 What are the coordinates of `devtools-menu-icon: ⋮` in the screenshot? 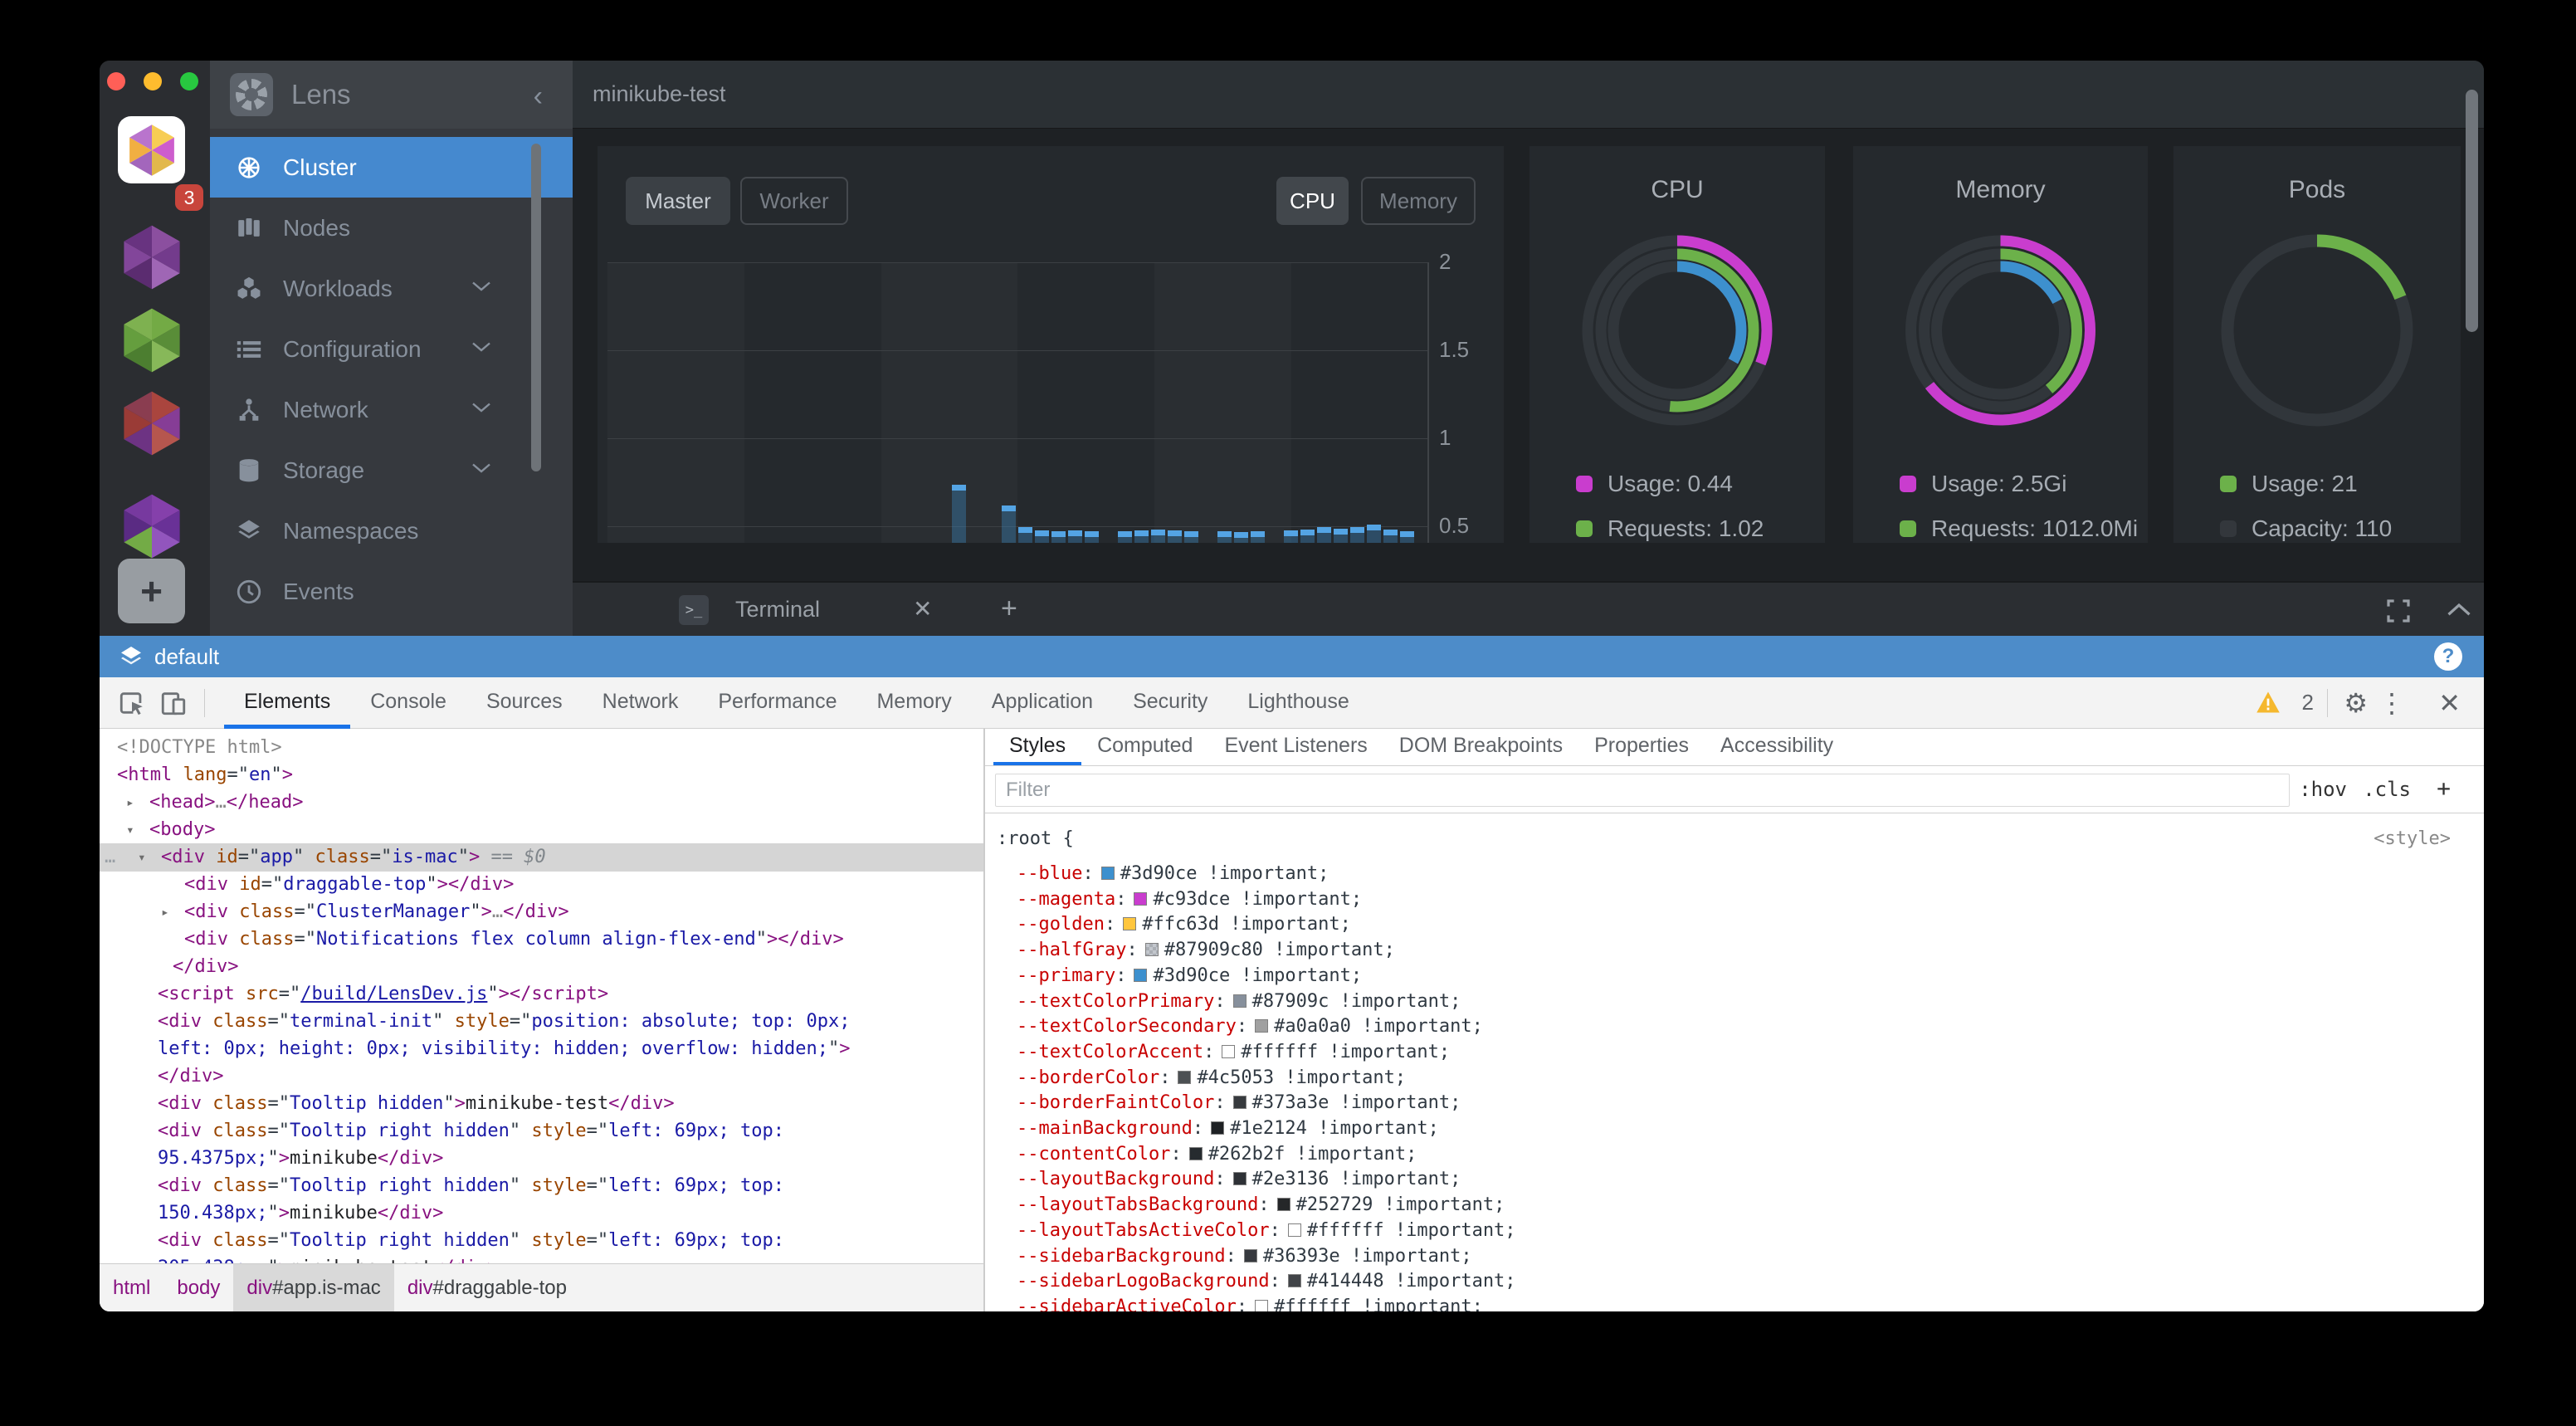 It's located at (2391, 703).